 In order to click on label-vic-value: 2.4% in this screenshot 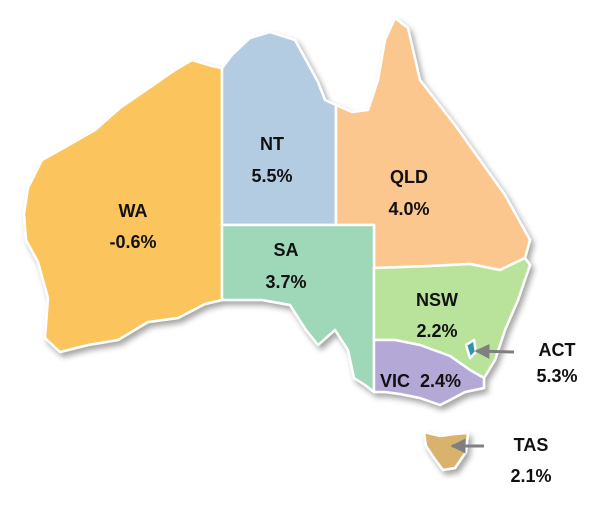, I will do `click(440, 381)`.